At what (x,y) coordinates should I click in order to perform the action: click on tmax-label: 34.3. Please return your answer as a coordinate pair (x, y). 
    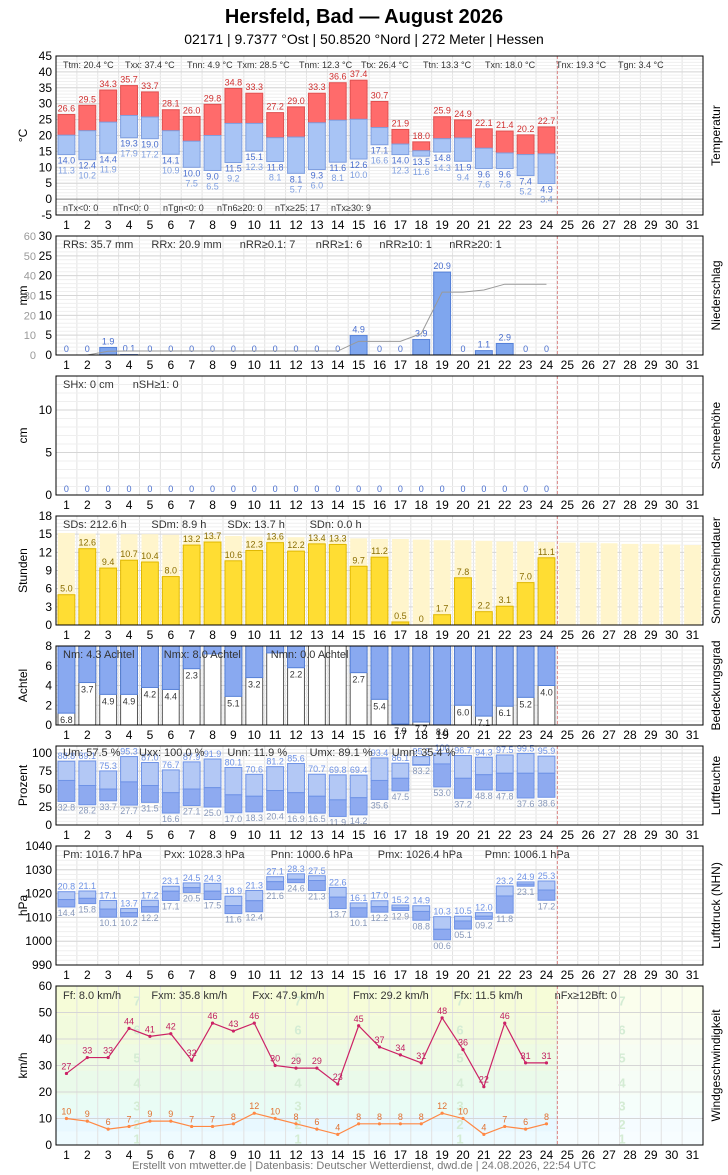
    Looking at the image, I should click on (108, 84).